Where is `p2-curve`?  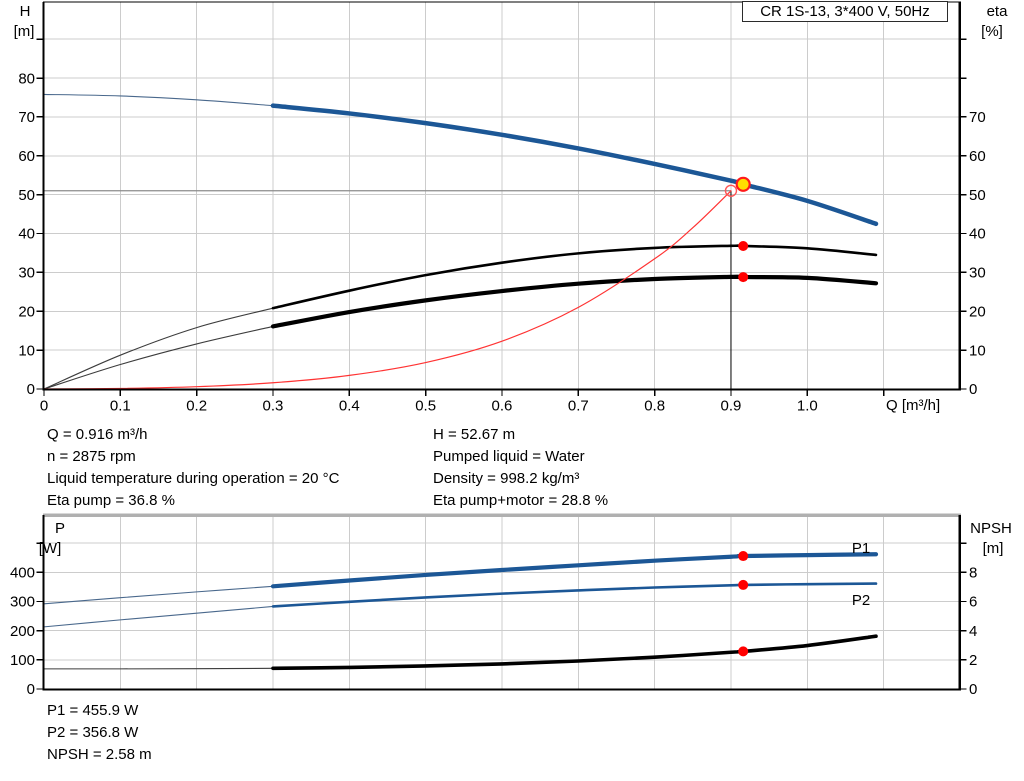 p2-curve is located at coordinates (574, 595).